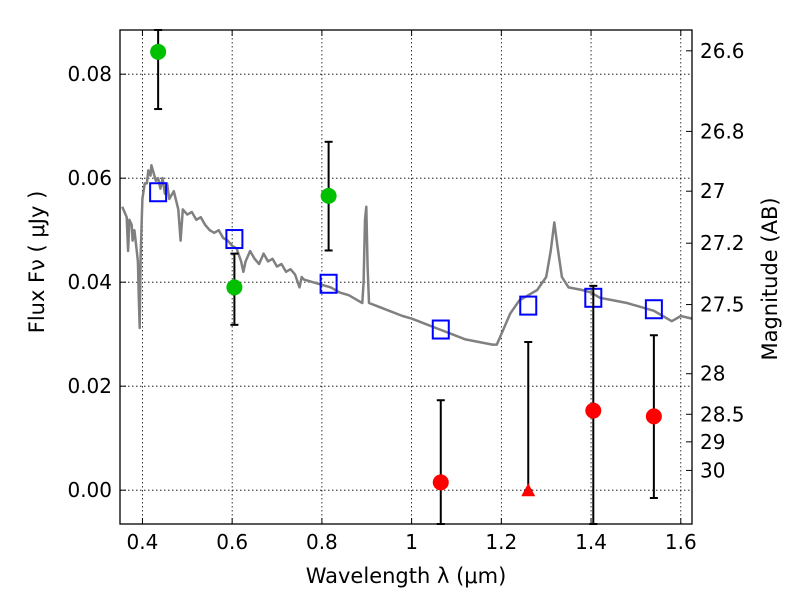  I want to click on y-axis-right-label: Magnitude (AB), so click(770, 278).